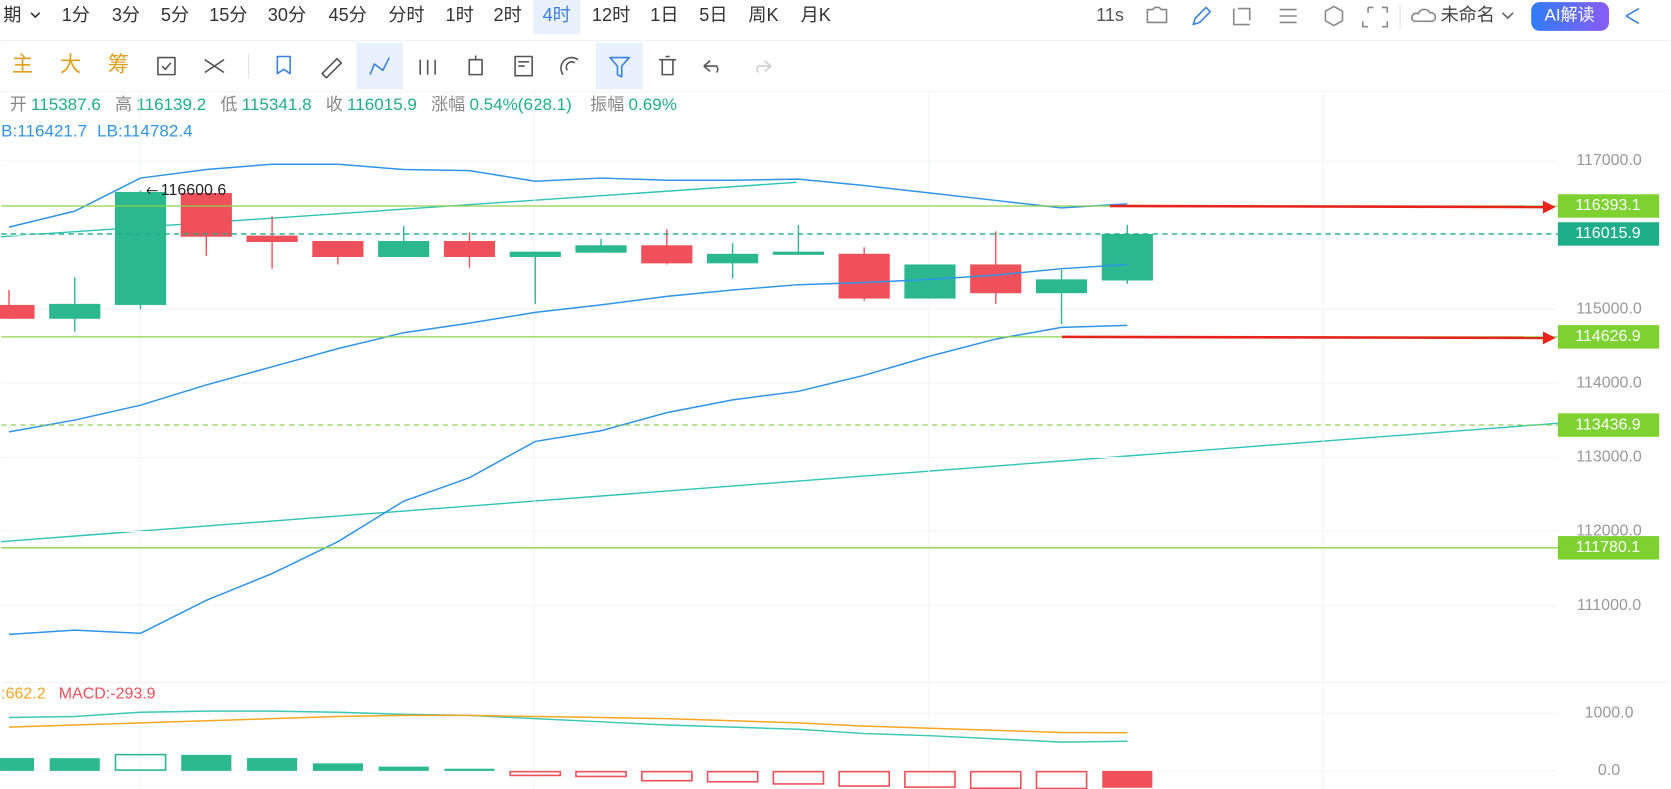 This screenshot has width=1671, height=789. Describe the element at coordinates (1609, 160) in the screenshot. I see `y-tick-label: 117000.0` at that location.